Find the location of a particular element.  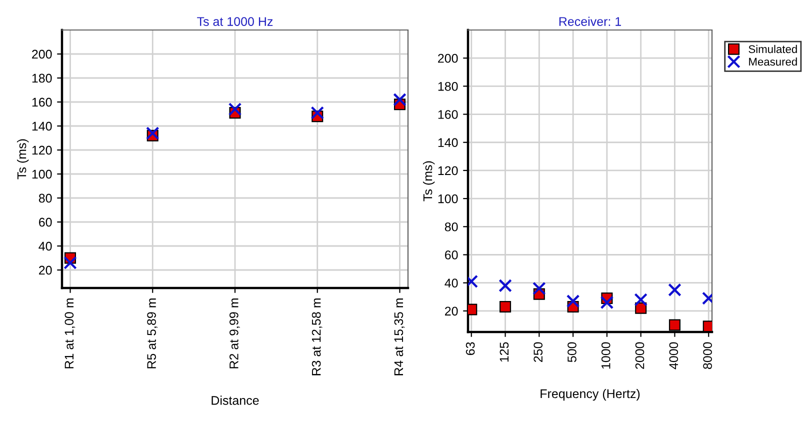

x-tick-label: 250 is located at coordinates (538, 352).